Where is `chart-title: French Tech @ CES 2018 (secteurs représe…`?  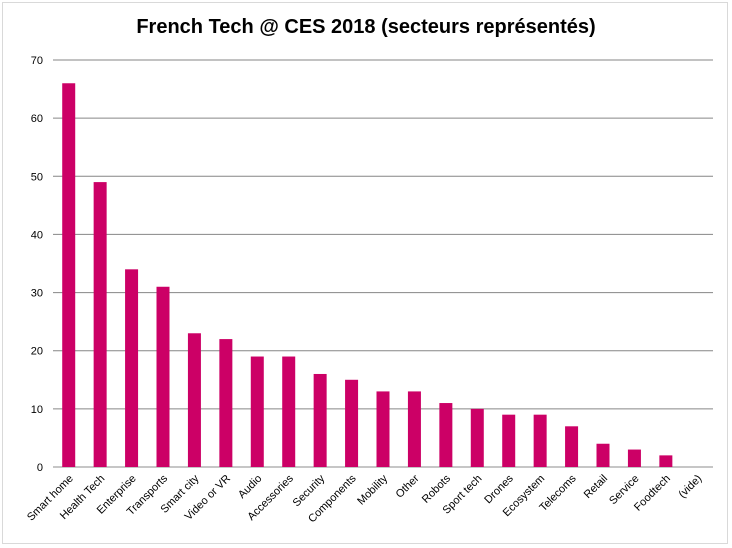
chart-title: French Tech @ CES 2018 (secteurs représe… is located at coordinates (366, 27).